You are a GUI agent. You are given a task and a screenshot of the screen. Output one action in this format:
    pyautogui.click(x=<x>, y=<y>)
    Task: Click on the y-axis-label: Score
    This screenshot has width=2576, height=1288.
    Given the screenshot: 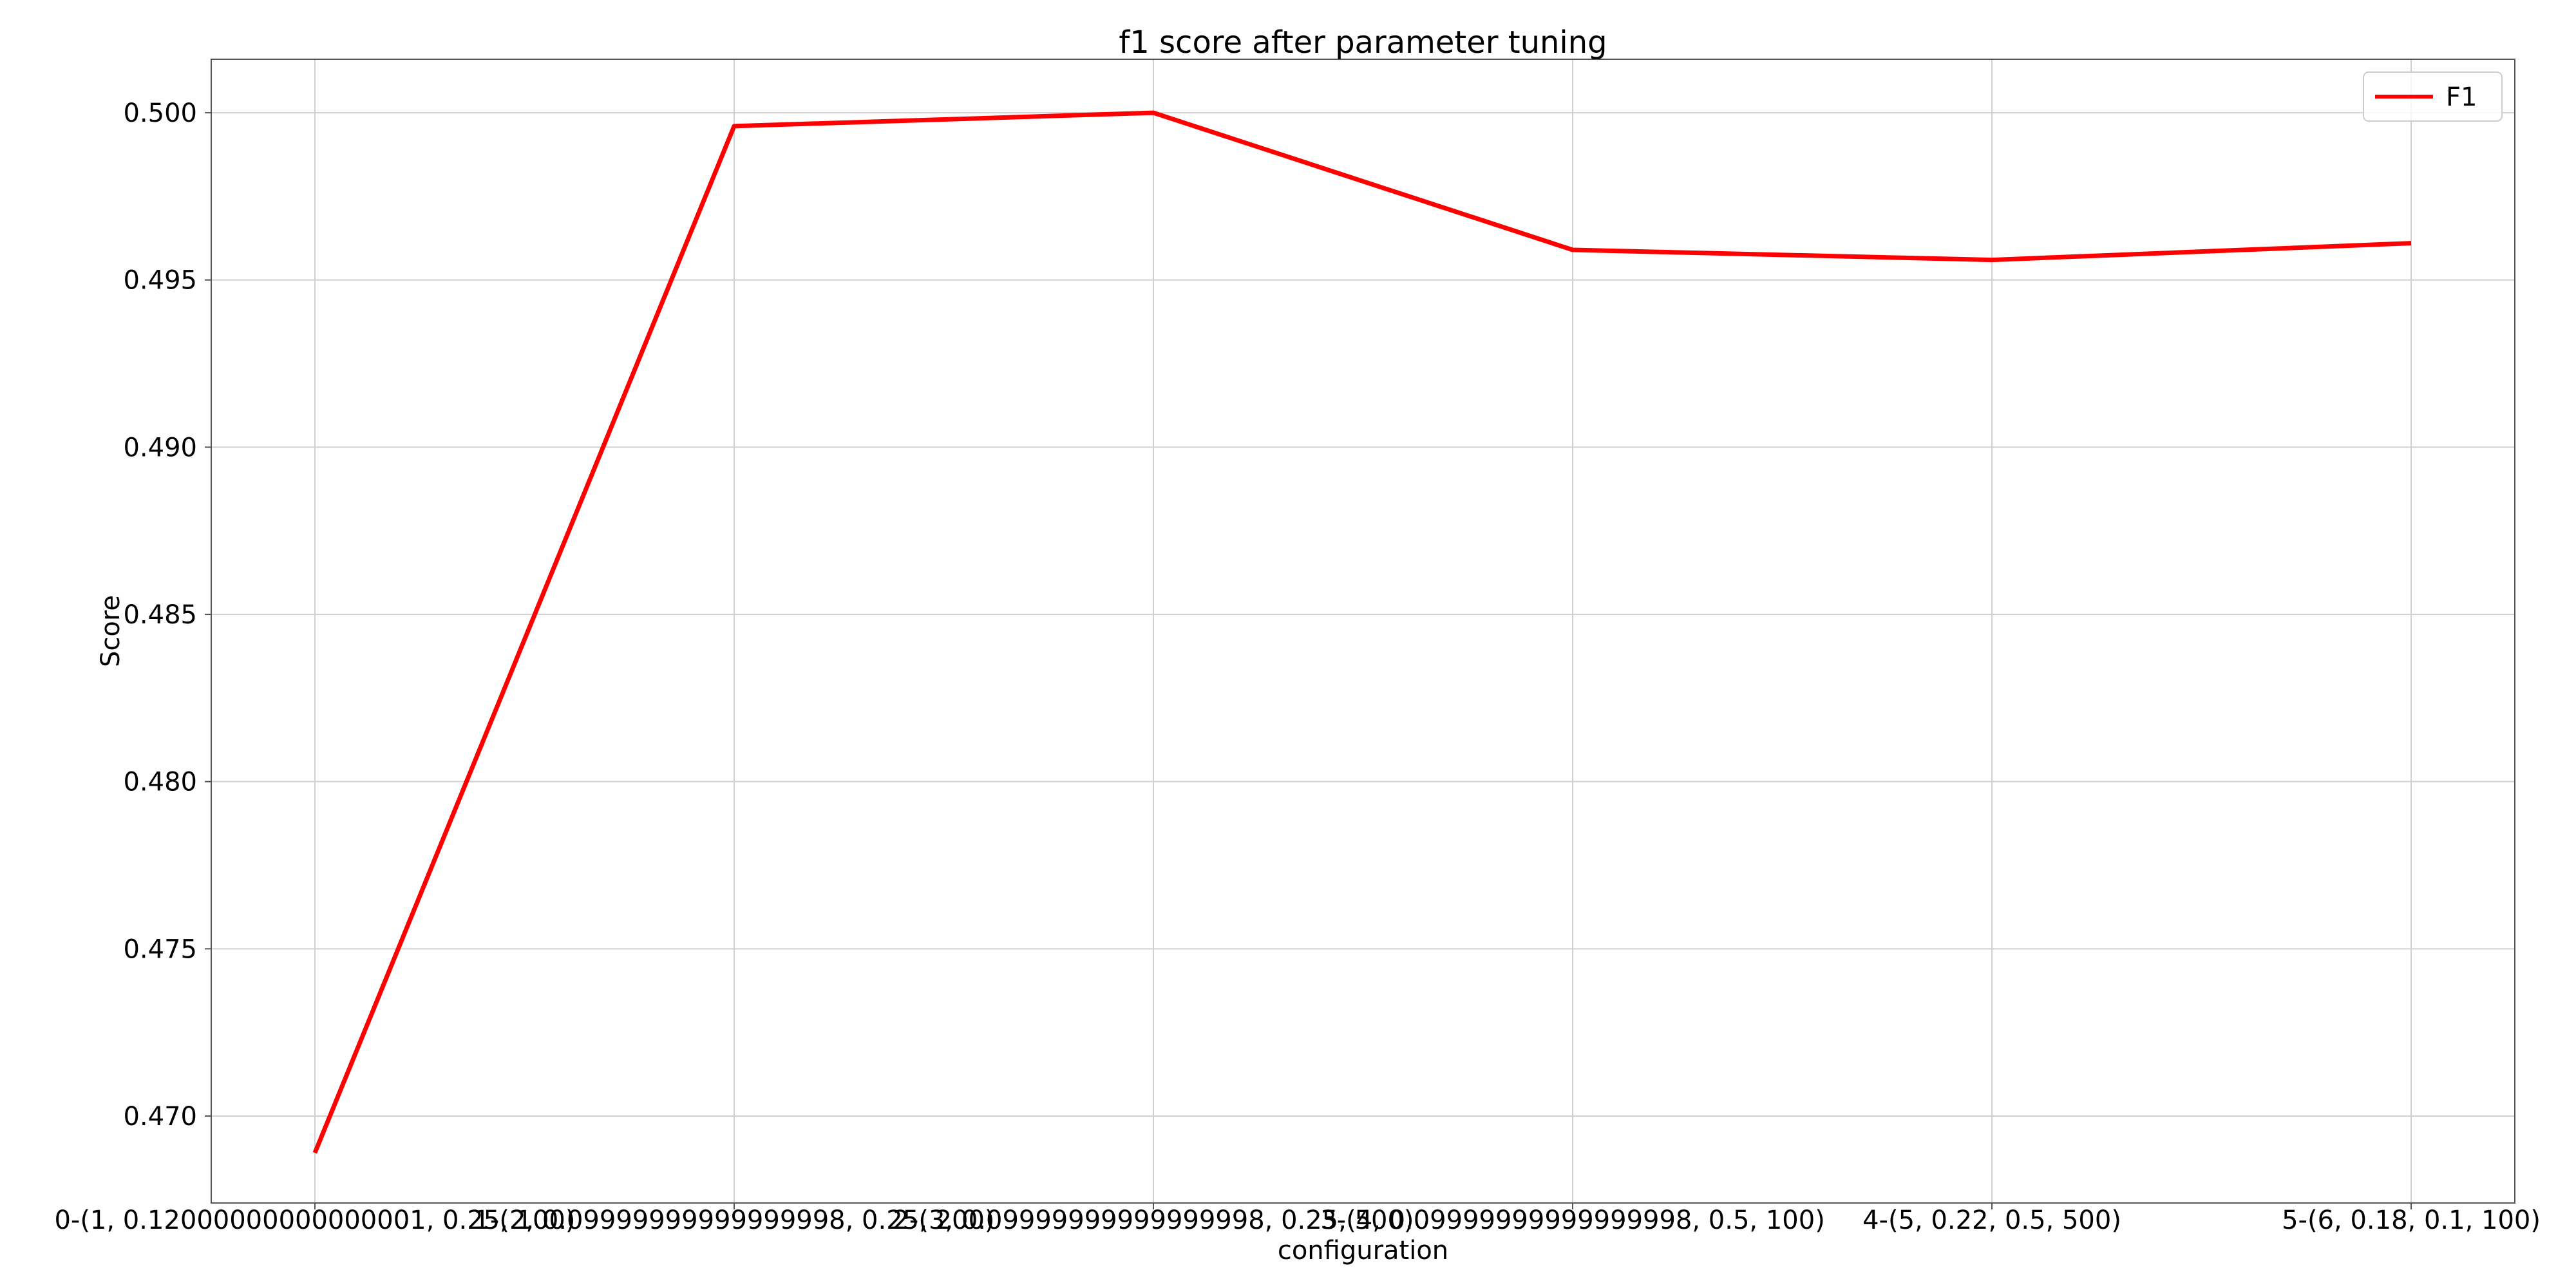 What is the action you would take?
    pyautogui.click(x=111, y=631)
    